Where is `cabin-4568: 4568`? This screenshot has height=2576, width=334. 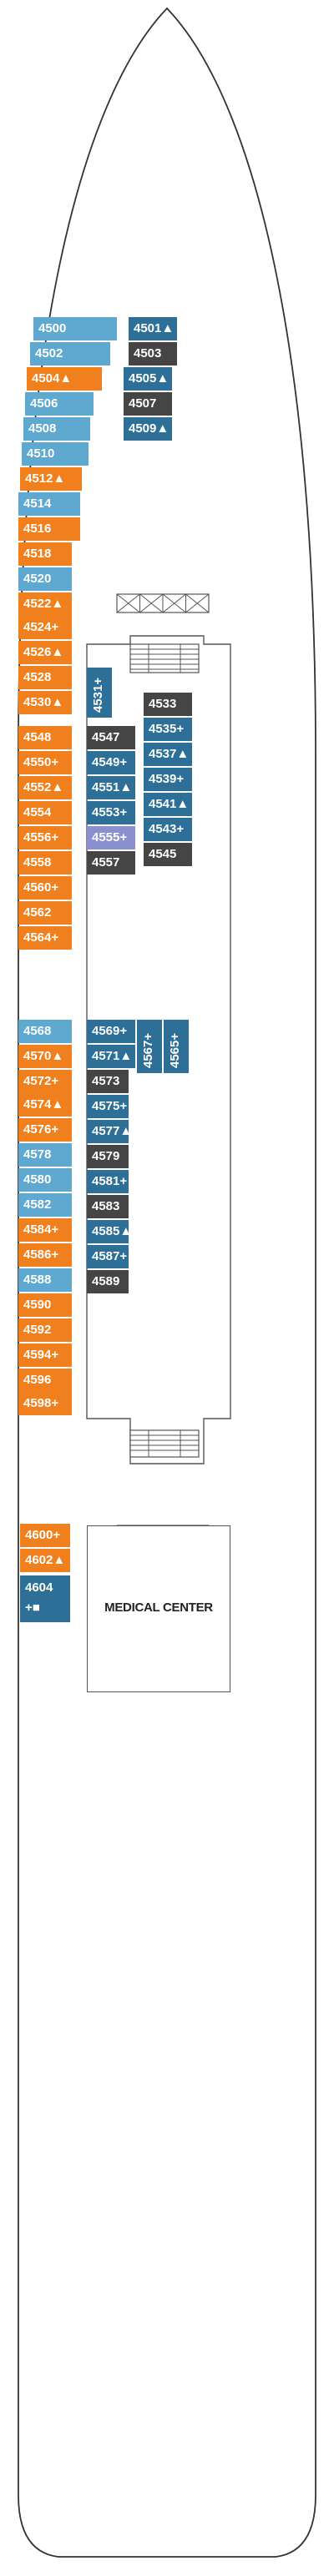 cabin-4568: 4568 is located at coordinates (45, 1031).